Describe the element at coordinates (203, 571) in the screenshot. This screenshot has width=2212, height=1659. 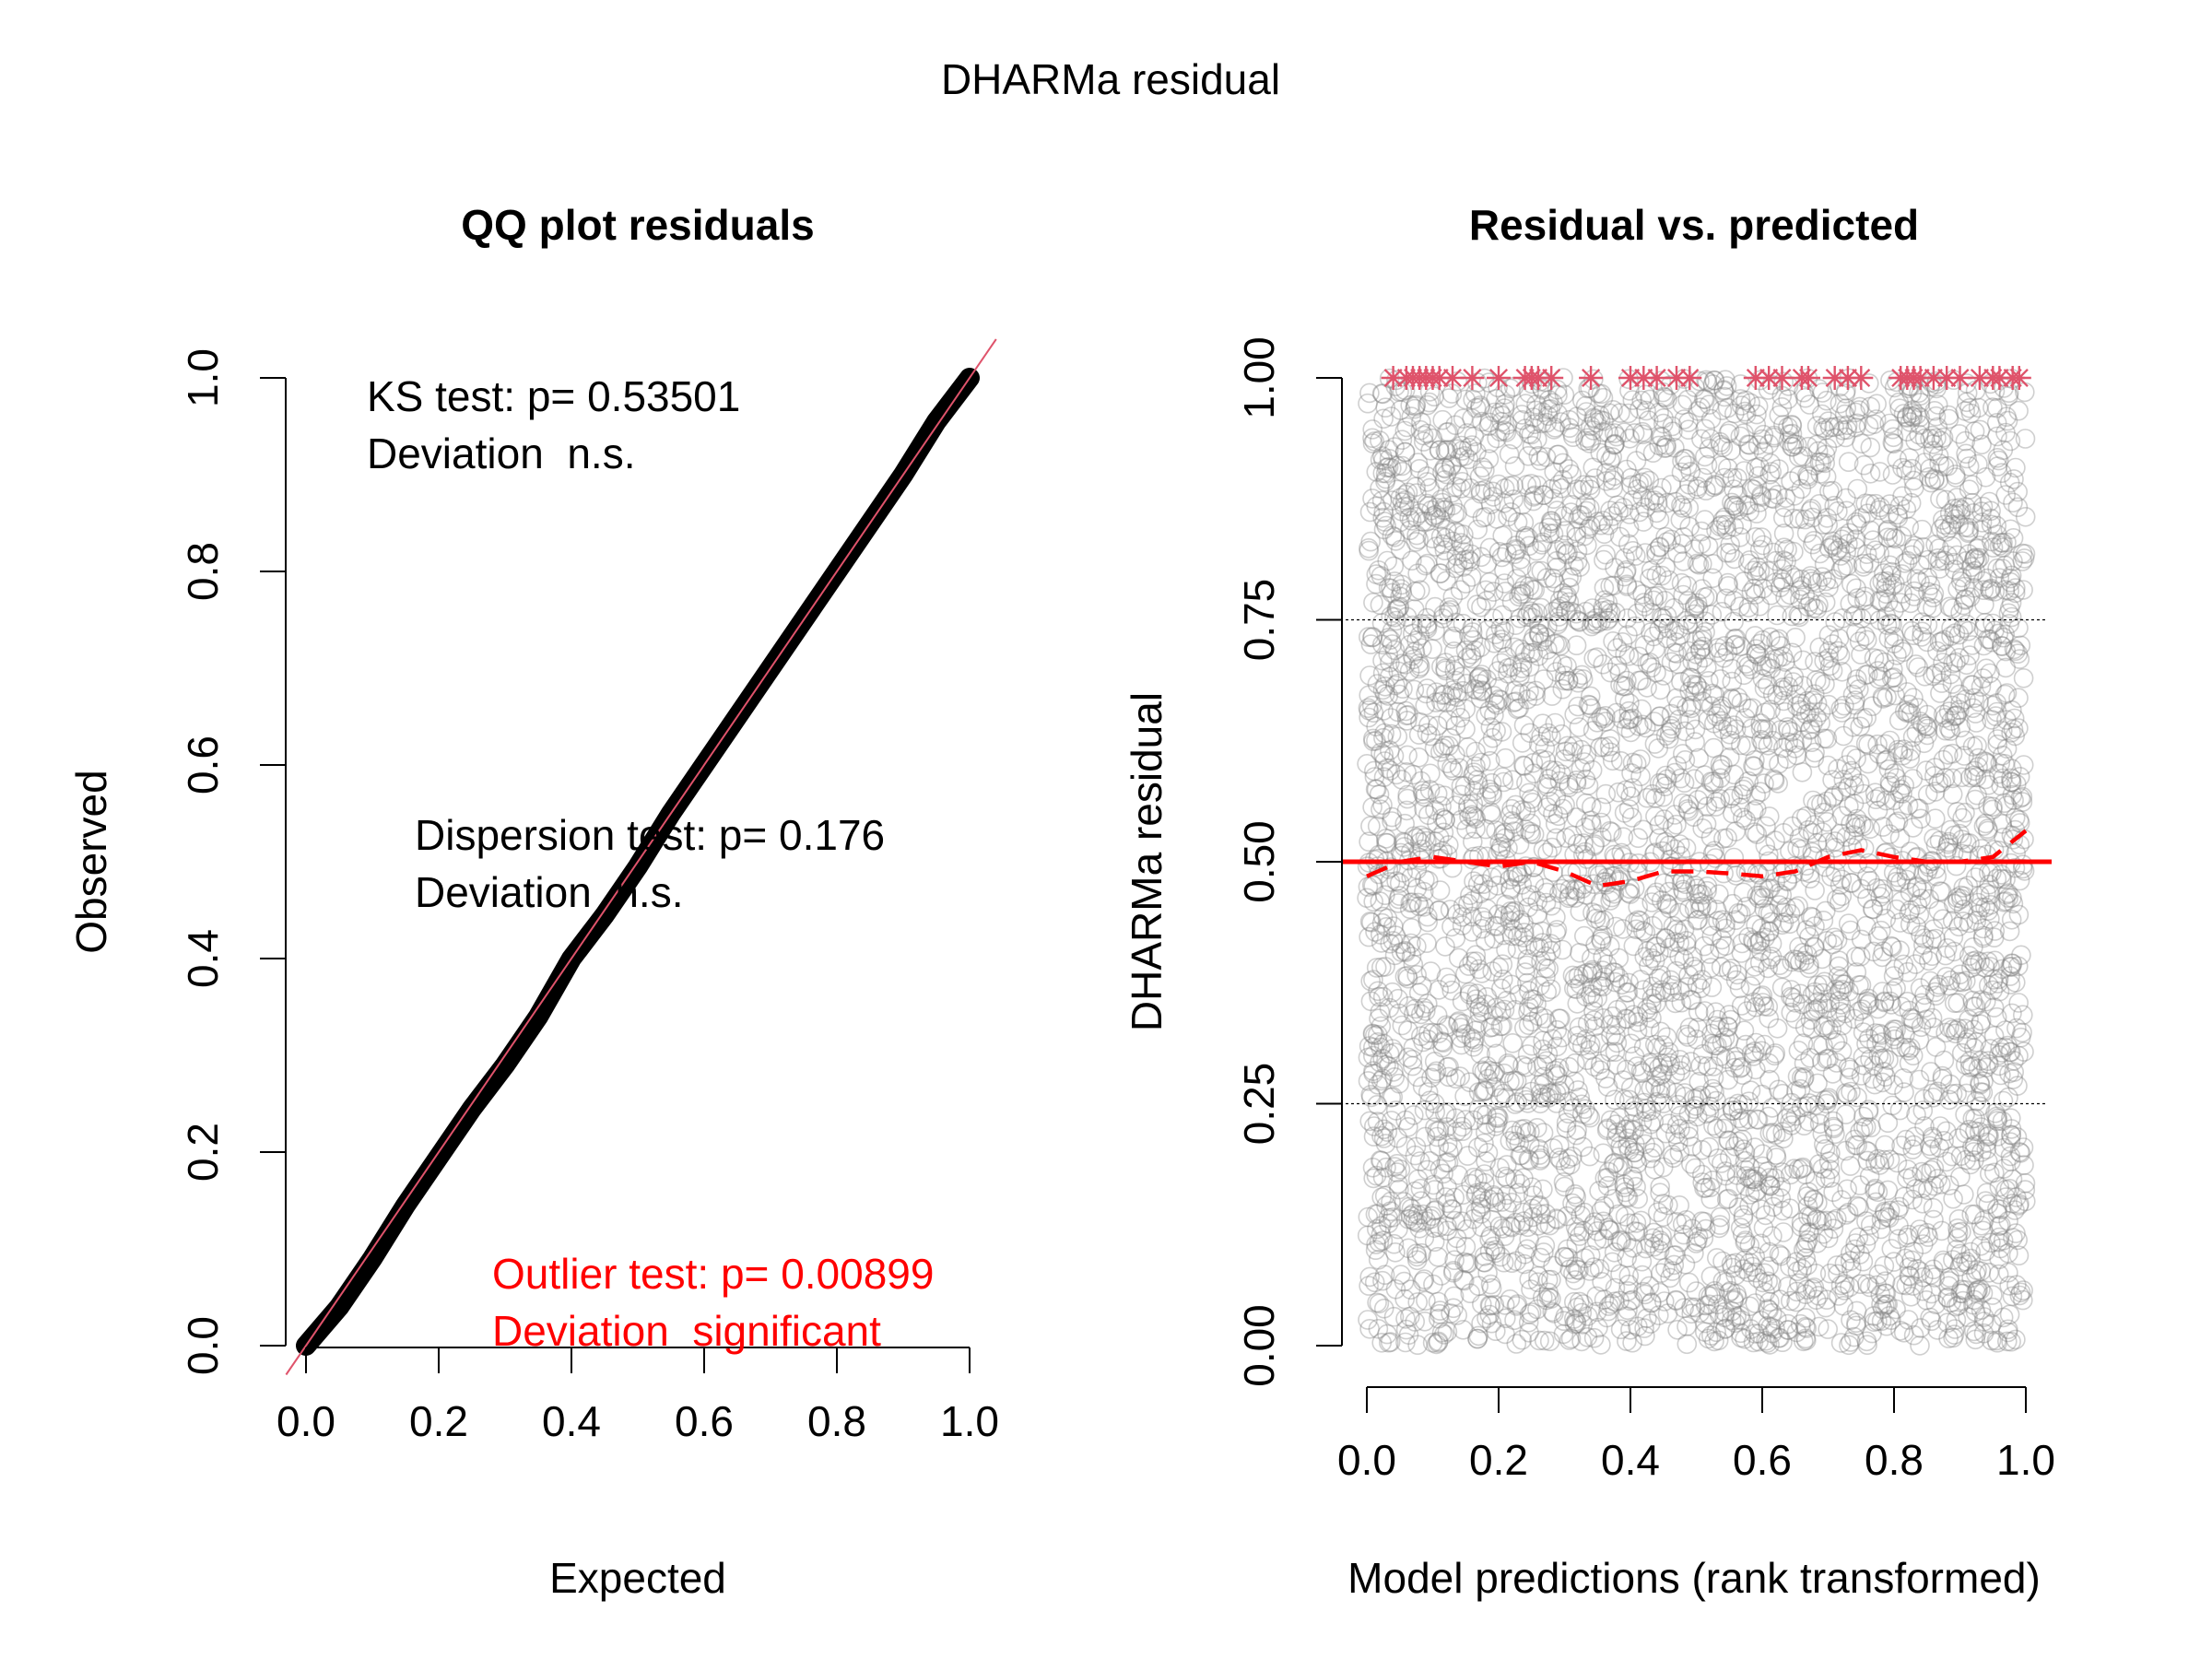
I see `qq-y-tick-label: 0.8` at that location.